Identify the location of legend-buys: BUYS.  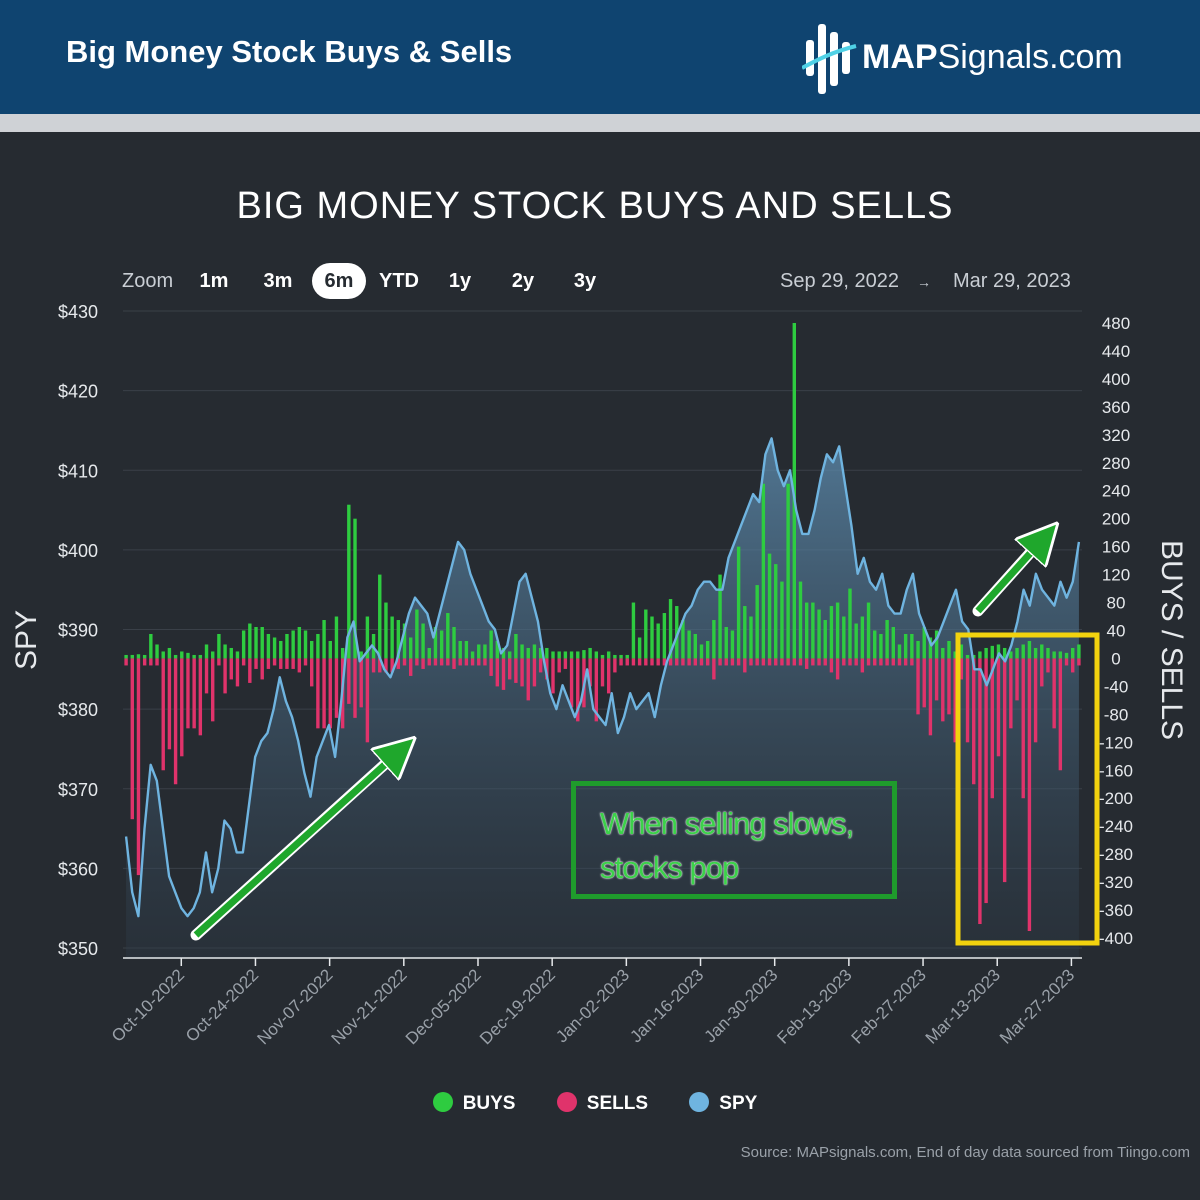
(473, 1103).